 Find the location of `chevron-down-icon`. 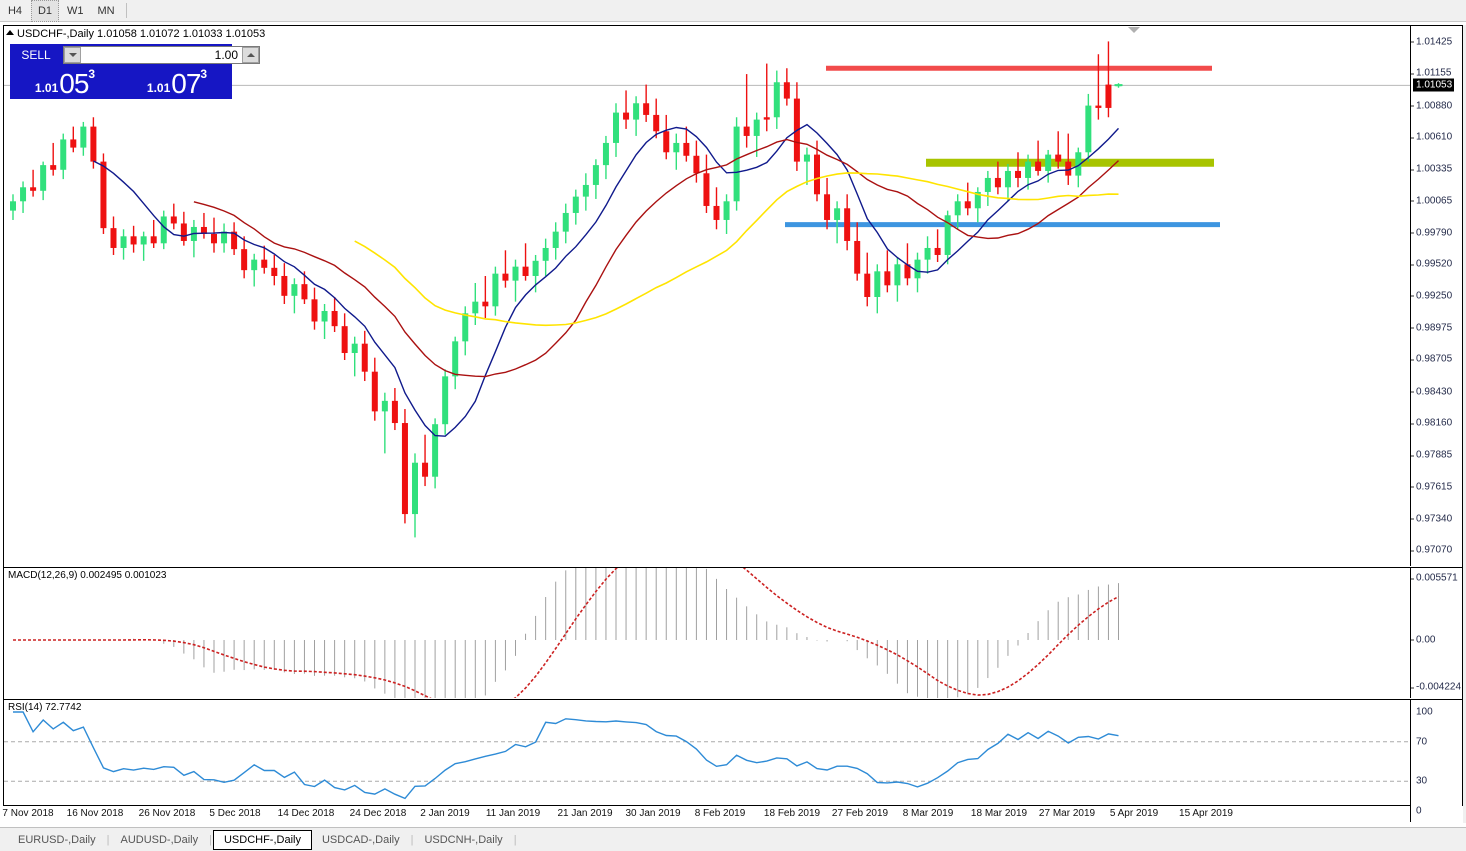

chevron-down-icon is located at coordinates (72, 55).